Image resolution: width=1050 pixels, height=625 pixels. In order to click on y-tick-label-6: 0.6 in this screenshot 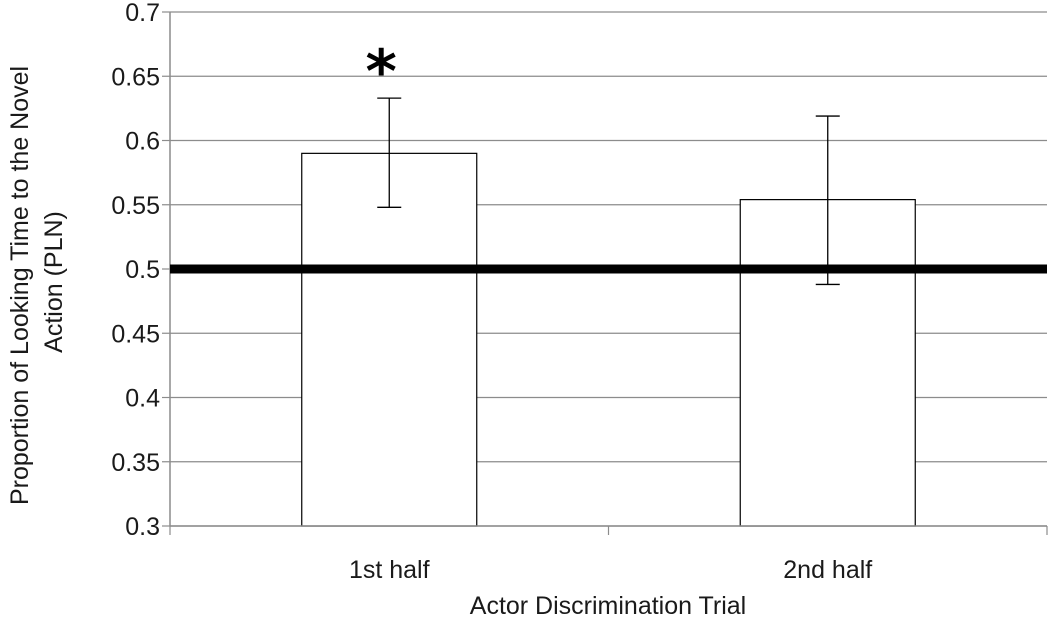, I will do `click(142, 142)`.